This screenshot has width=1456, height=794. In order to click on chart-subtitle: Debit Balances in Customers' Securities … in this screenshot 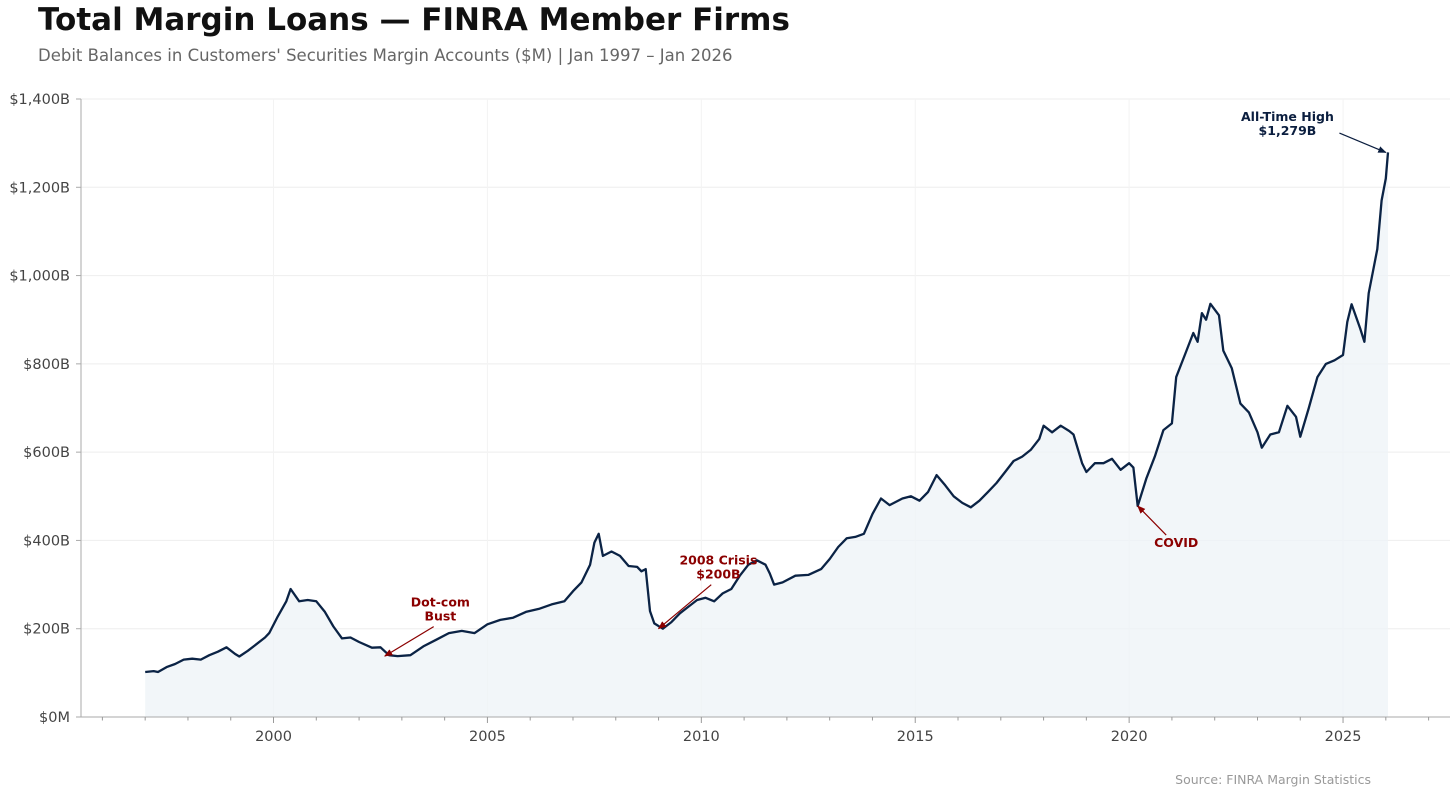, I will do `click(385, 55)`.